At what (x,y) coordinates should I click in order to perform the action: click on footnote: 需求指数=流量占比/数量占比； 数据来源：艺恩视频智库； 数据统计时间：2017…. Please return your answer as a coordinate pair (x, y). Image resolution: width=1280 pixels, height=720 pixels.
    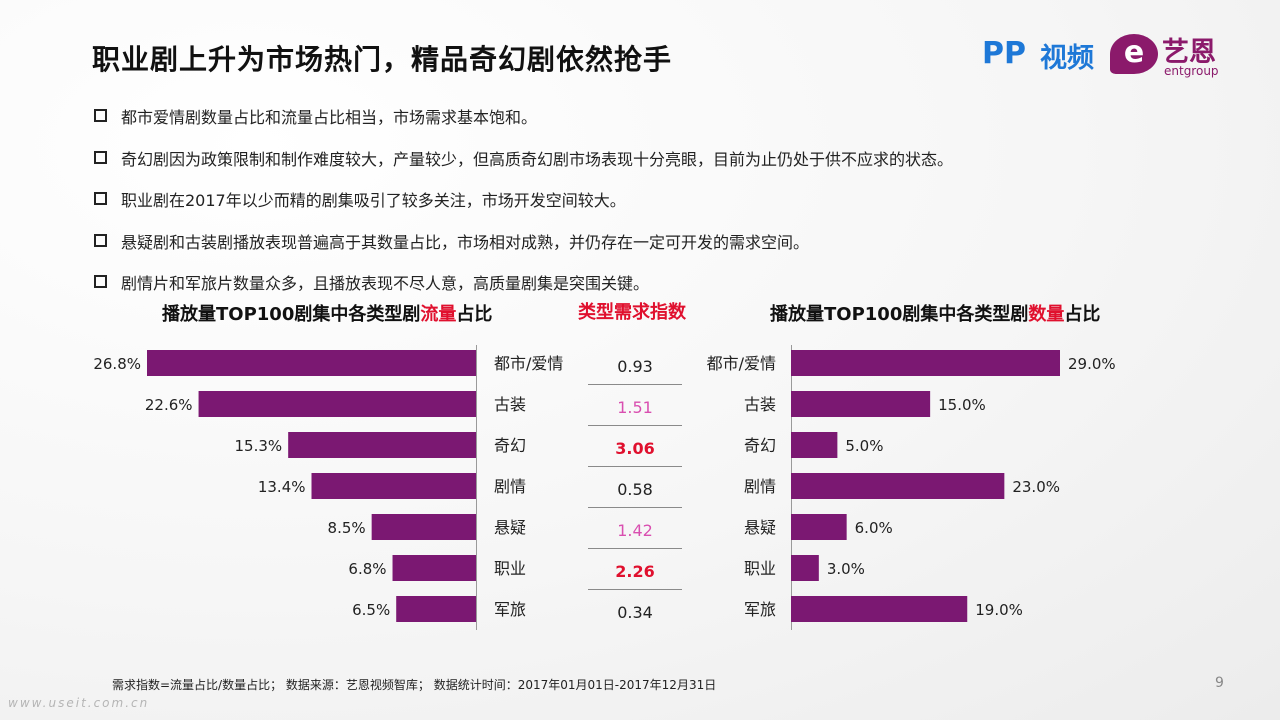
    Looking at the image, I should click on (414, 685).